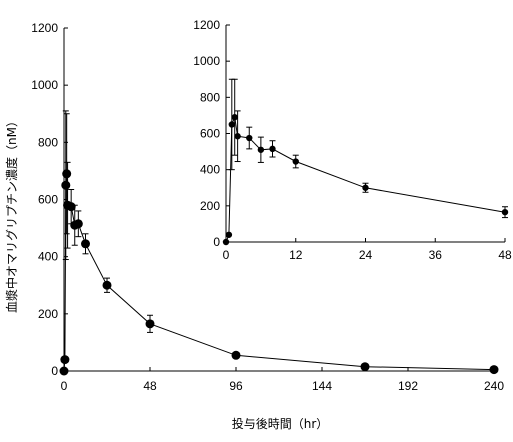 This screenshot has width=513, height=442. I want to click on x-axis-title: 投与後時間（hr）, so click(280, 423).